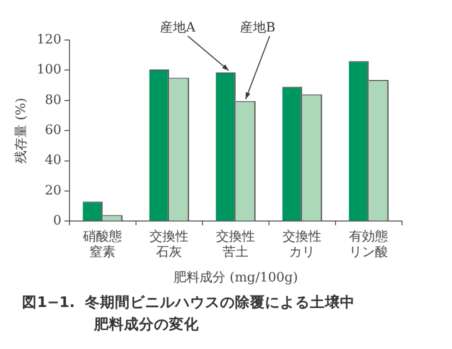  What do you see at coordinates (169, 244) in the screenshot?
I see `x-tick-label: 交換性石灰` at bounding box center [169, 244].